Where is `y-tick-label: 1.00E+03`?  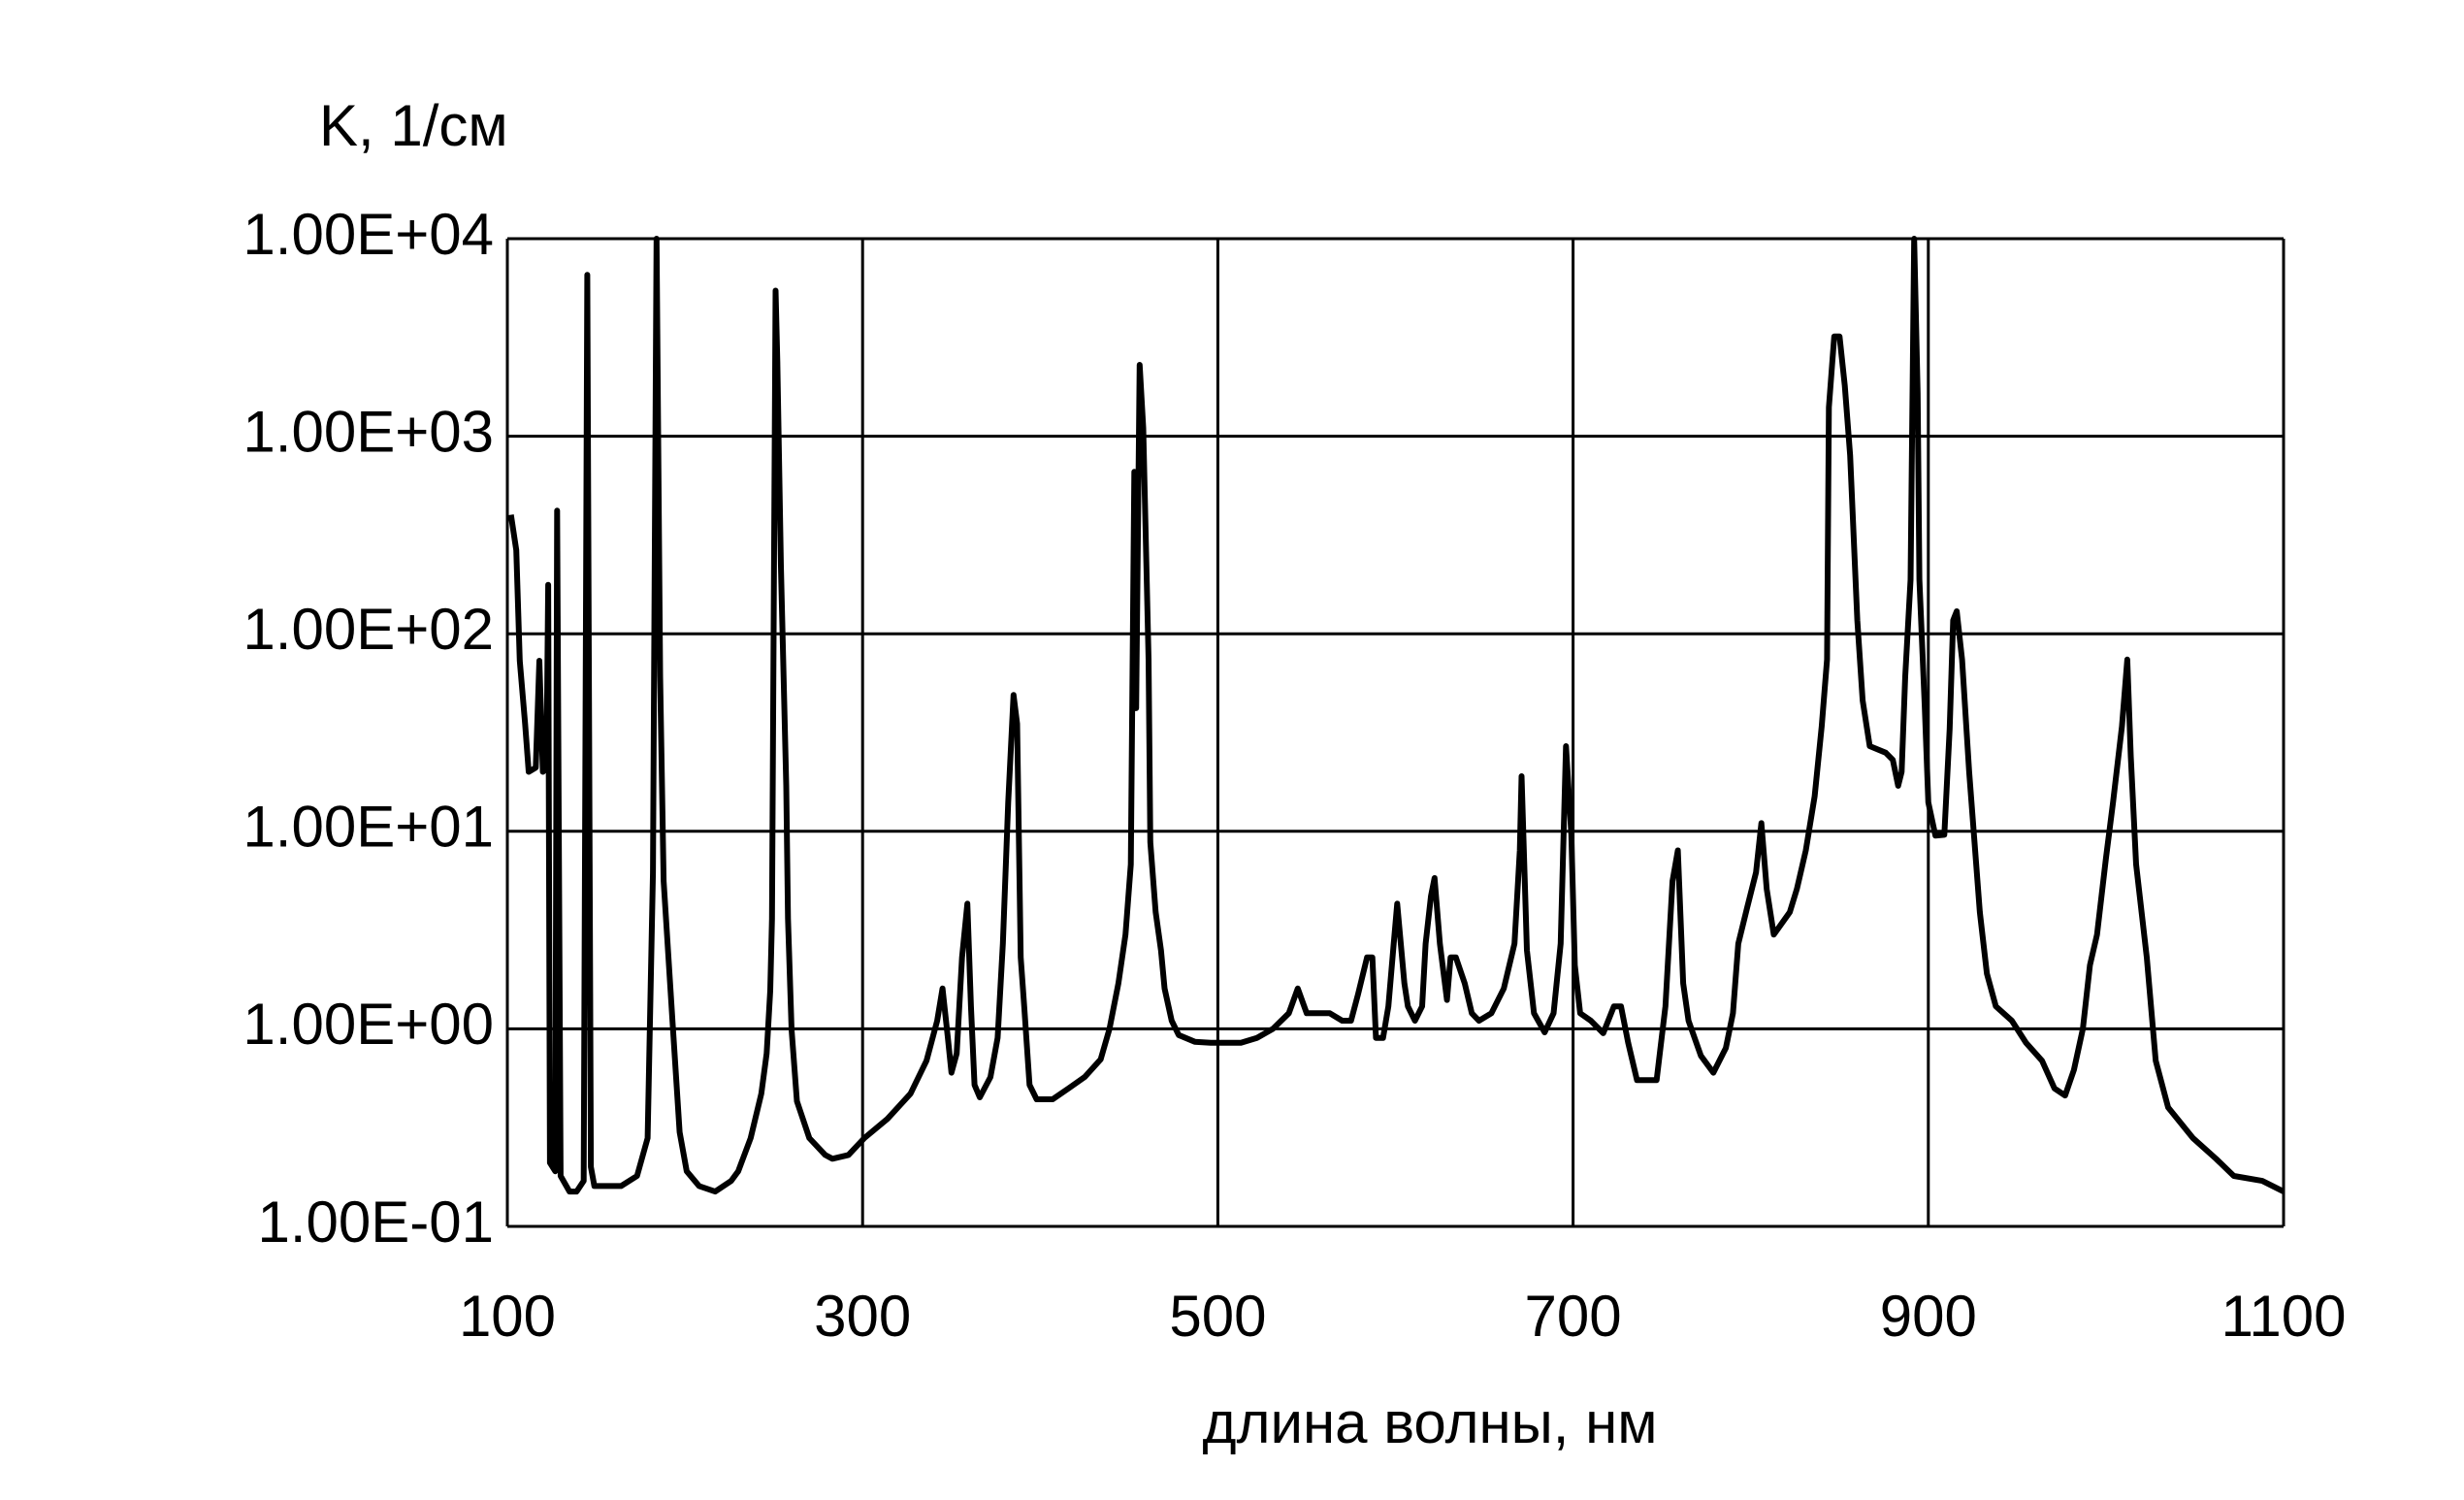
y-tick-label: 1.00E+03 is located at coordinates (368, 431).